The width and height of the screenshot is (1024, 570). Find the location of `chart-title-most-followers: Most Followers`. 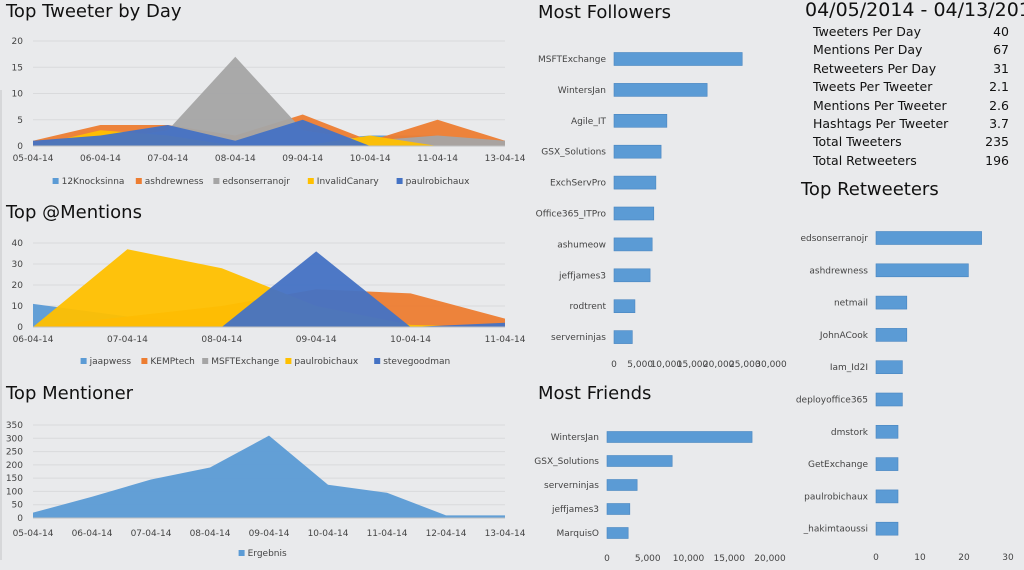

chart-title-most-followers: Most Followers is located at coordinates (605, 12).